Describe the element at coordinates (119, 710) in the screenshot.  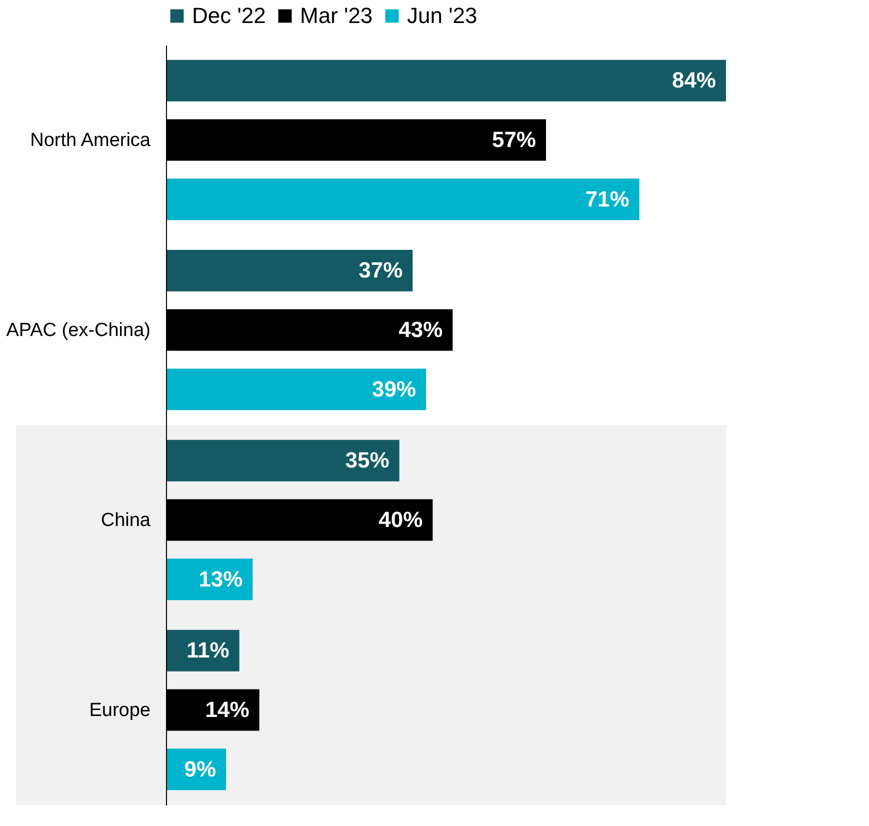
I see `y-tick-label: Europe` at that location.